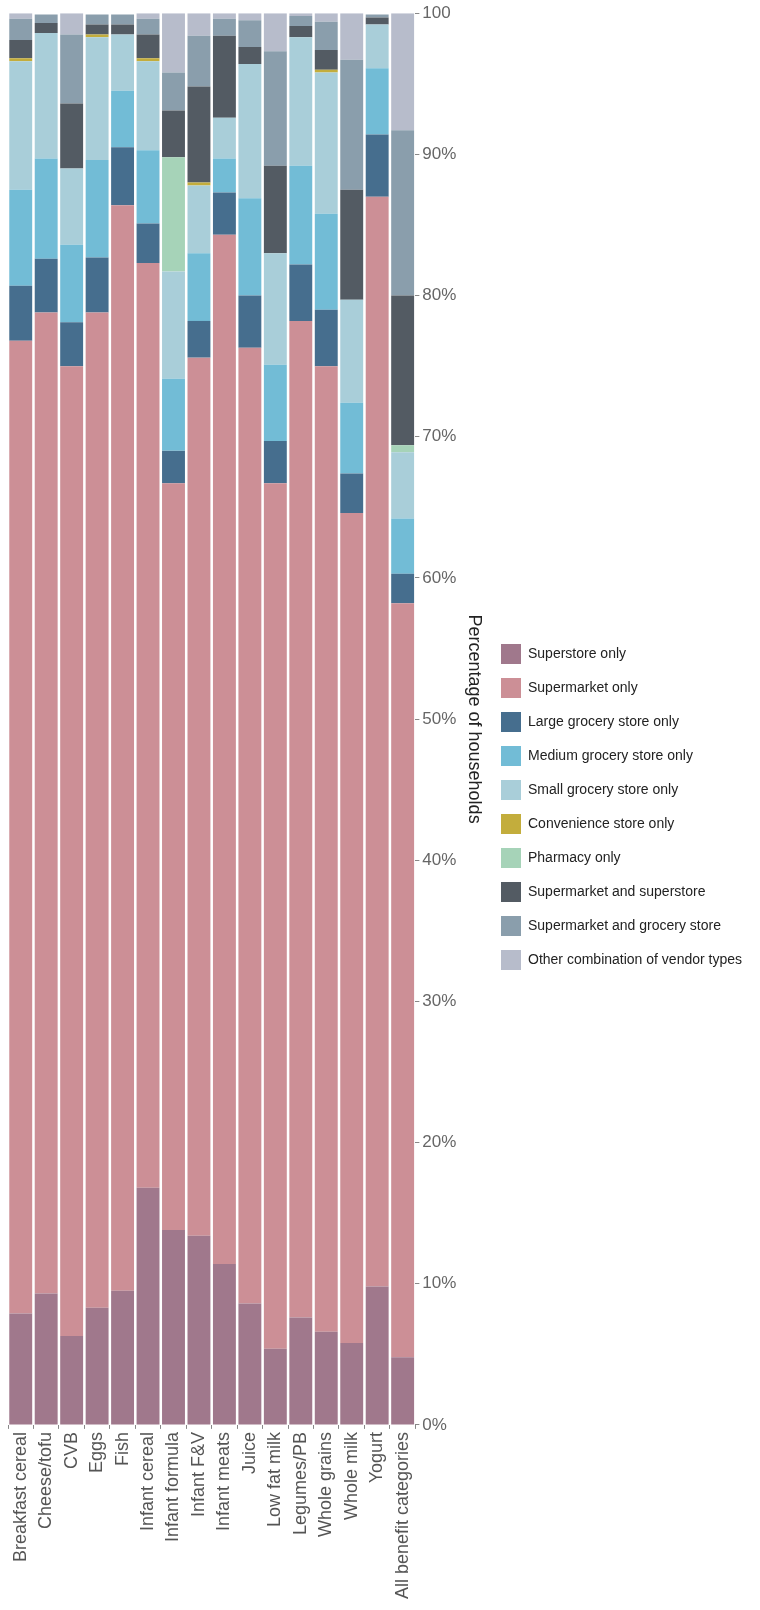 This screenshot has width=760, height=1610. What do you see at coordinates (299, 1483) in the screenshot?
I see `x-tick-label: Legumes/PB` at bounding box center [299, 1483].